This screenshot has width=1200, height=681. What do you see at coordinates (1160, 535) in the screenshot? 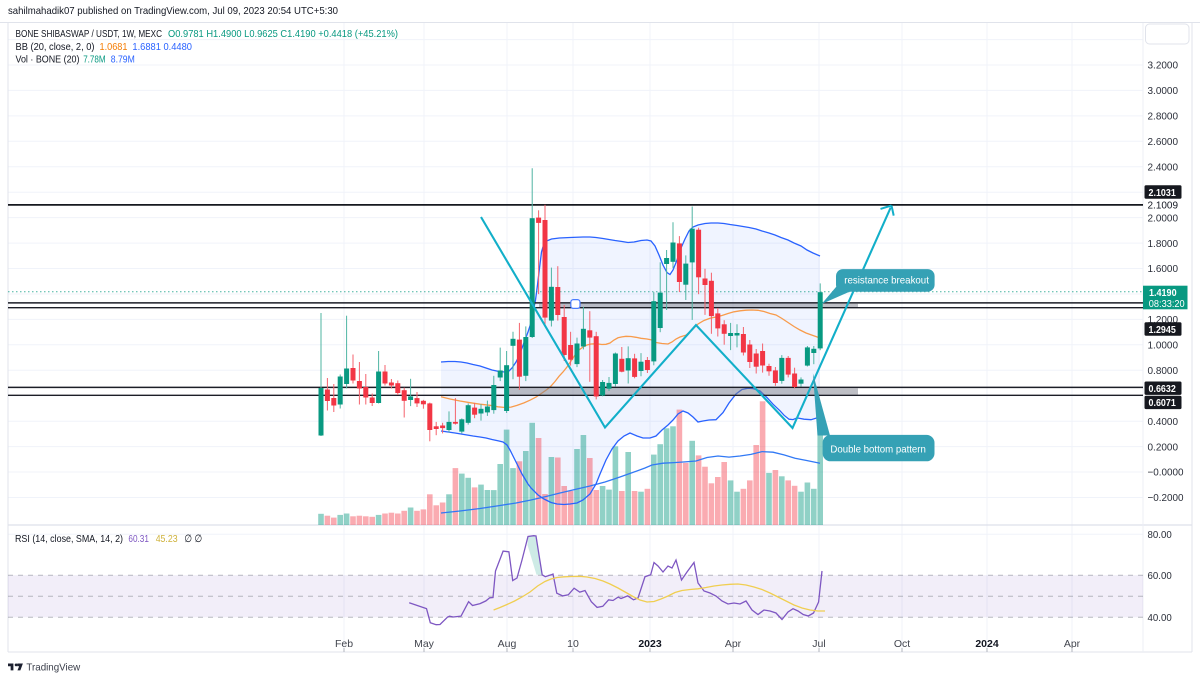
I see `svg-text: 80.00` at bounding box center [1160, 535].